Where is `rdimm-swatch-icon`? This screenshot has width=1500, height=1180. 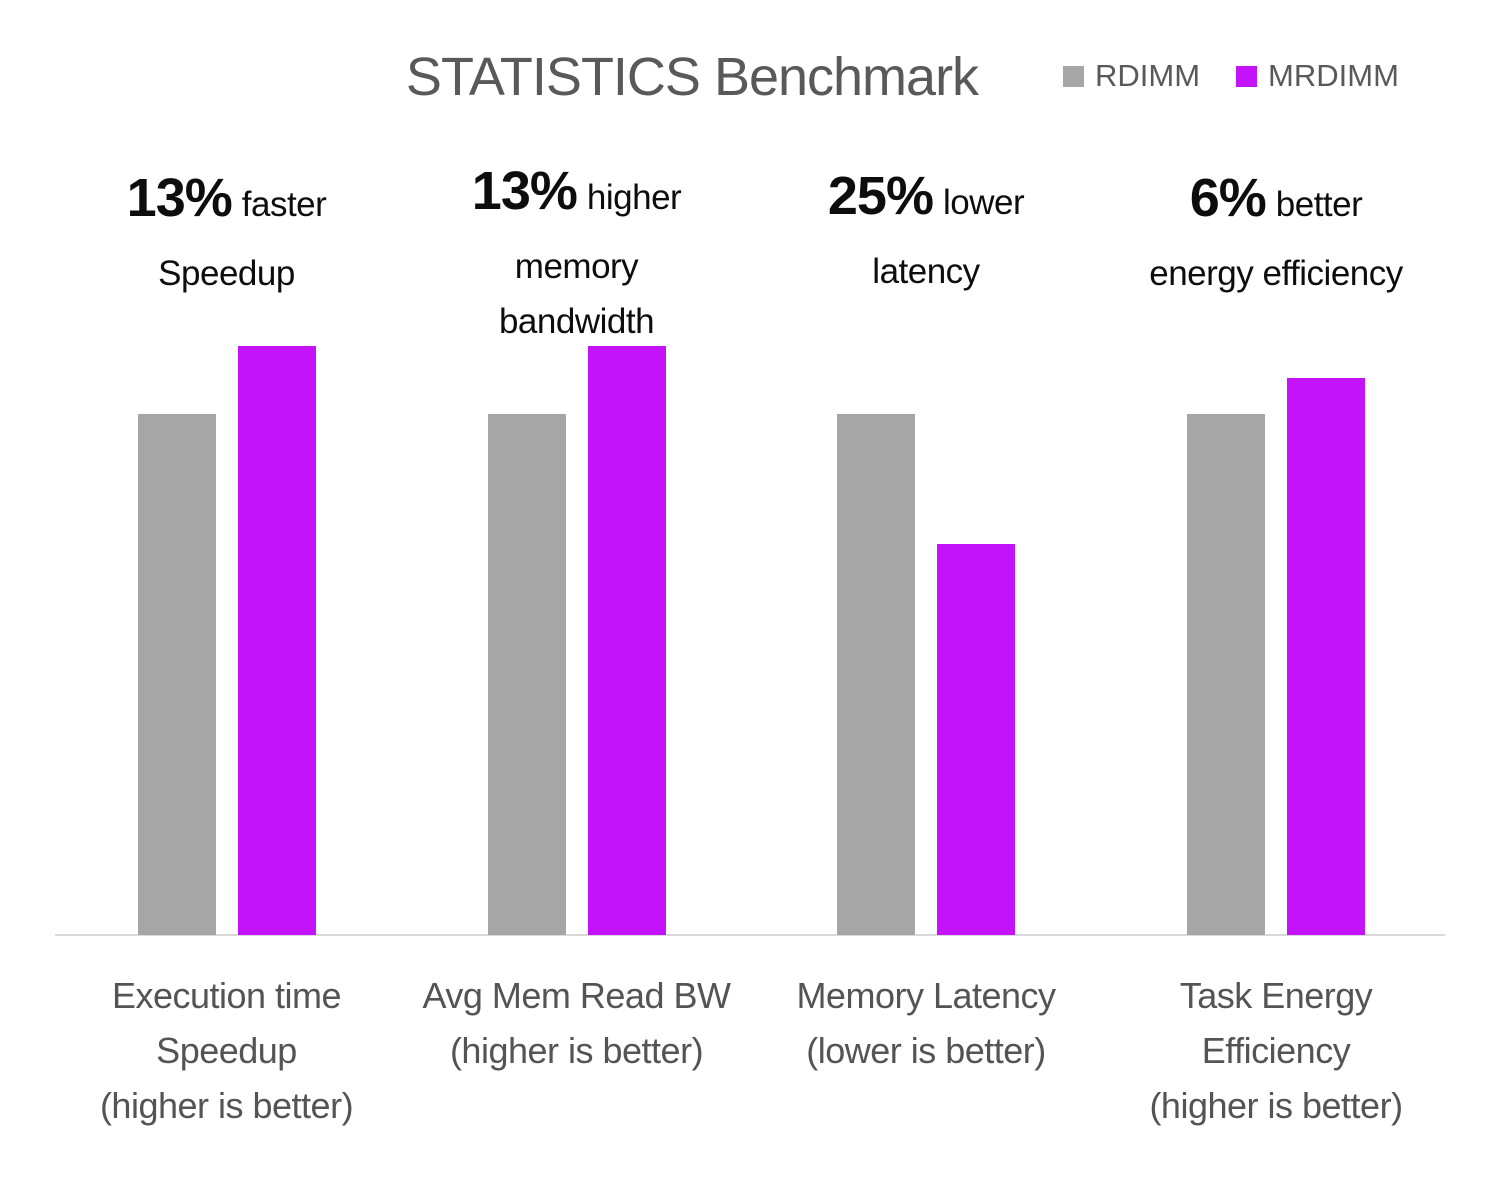
rdimm-swatch-icon is located at coordinates (1073, 76).